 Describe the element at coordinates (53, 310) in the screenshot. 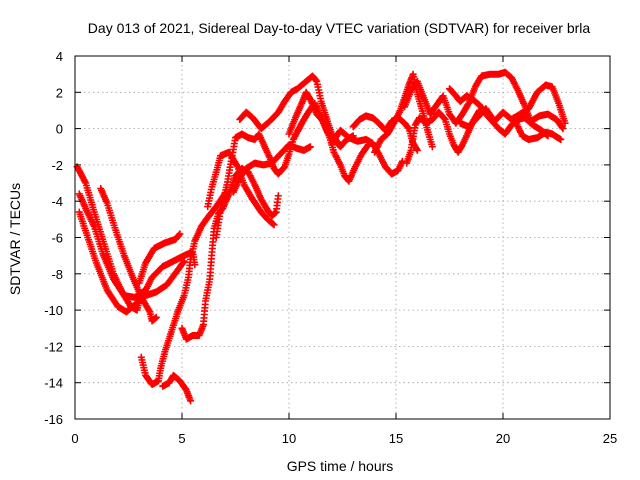

I see `y-tick-label: -10` at that location.